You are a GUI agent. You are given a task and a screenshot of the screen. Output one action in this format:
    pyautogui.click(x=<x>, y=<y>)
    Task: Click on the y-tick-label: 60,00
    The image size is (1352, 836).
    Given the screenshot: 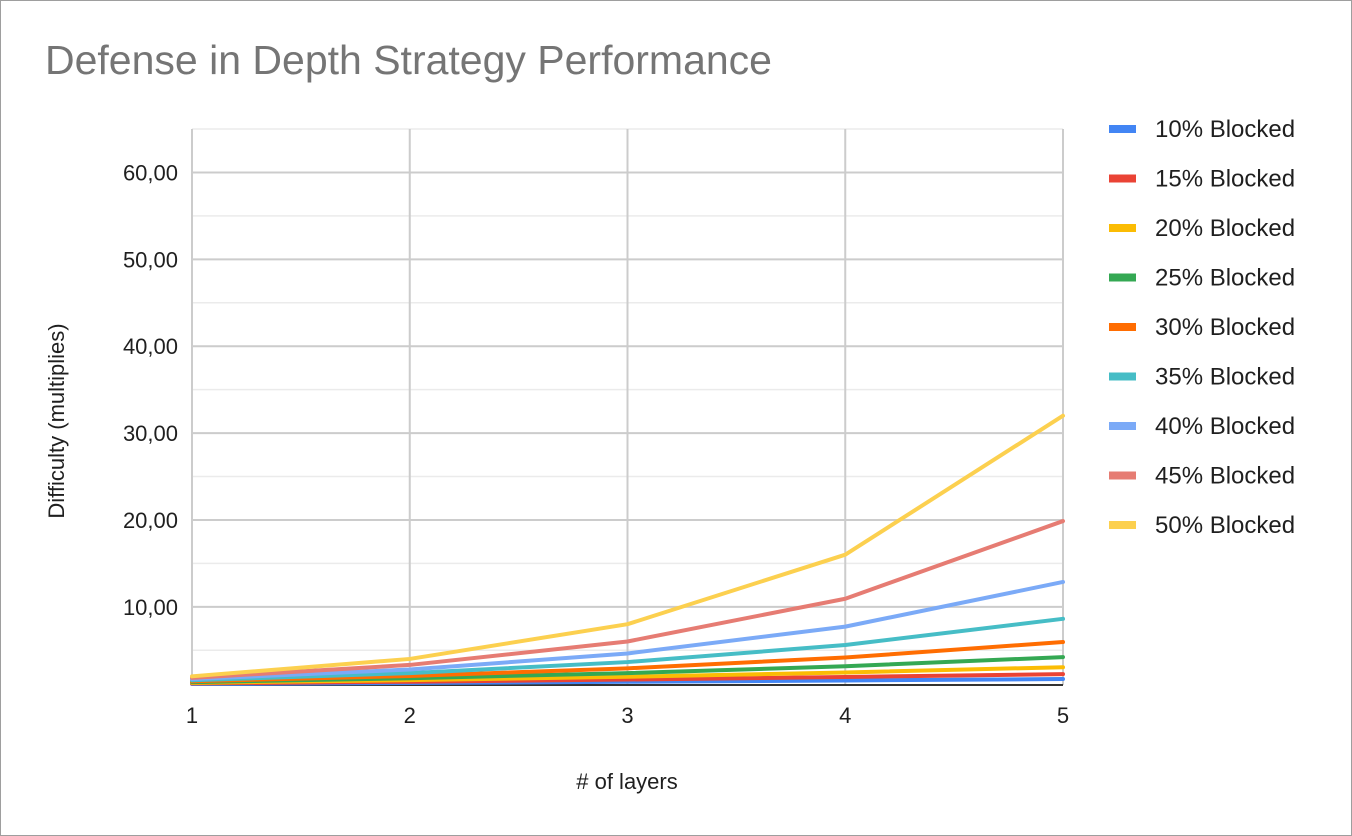 What is the action you would take?
    pyautogui.click(x=150, y=172)
    